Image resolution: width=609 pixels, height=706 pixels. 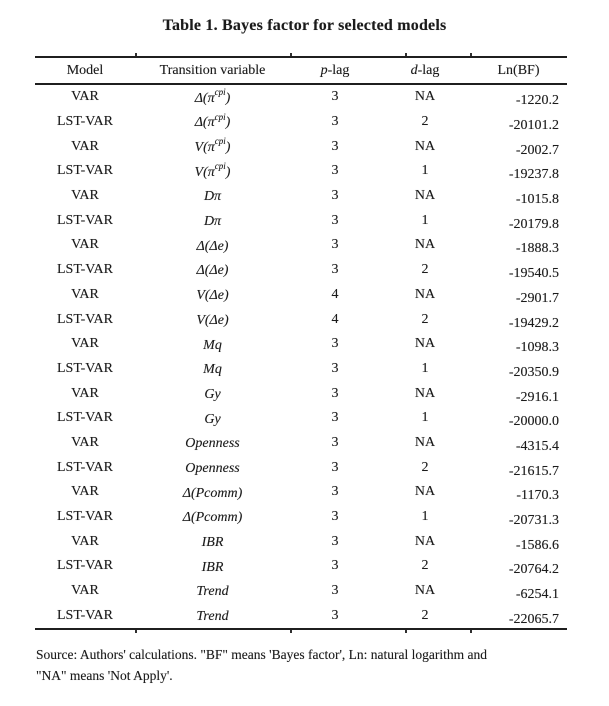 I want to click on table-row: VAR Δ(Δe) 3 NA -1888.3, so click(x=301, y=245).